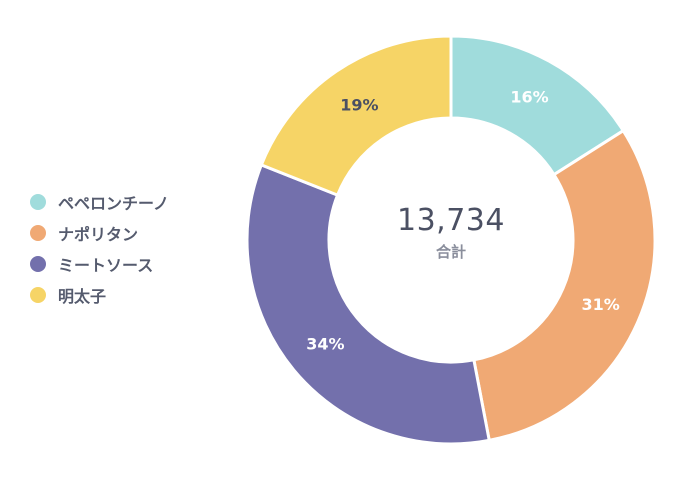 This screenshot has height=498, width=699. I want to click on legend: ペペロンチーノ ナポリタン ミートソース 明太子, so click(99, 248).